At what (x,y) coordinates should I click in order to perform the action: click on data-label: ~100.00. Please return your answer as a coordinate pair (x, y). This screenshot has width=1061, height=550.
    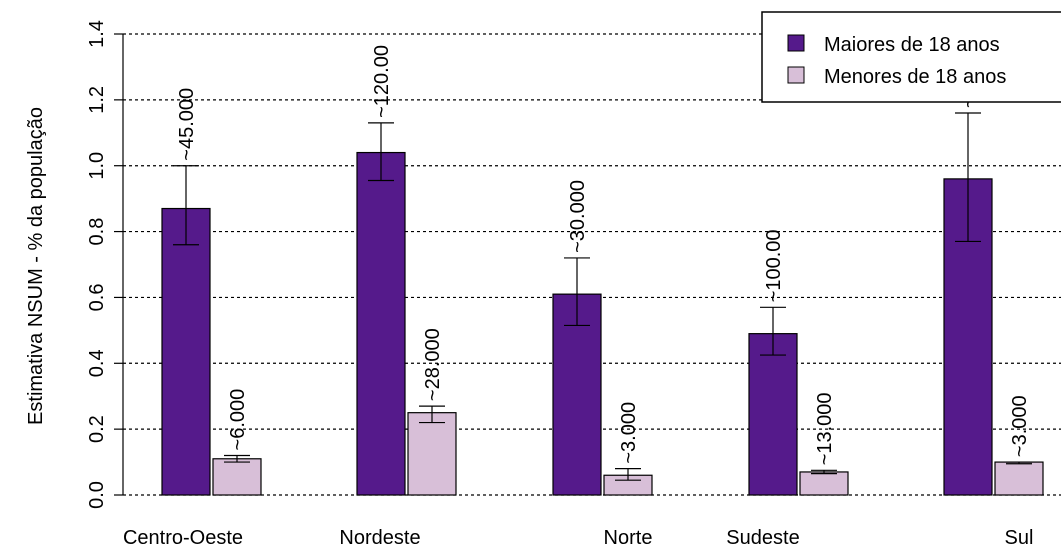
    Looking at the image, I should click on (774, 265).